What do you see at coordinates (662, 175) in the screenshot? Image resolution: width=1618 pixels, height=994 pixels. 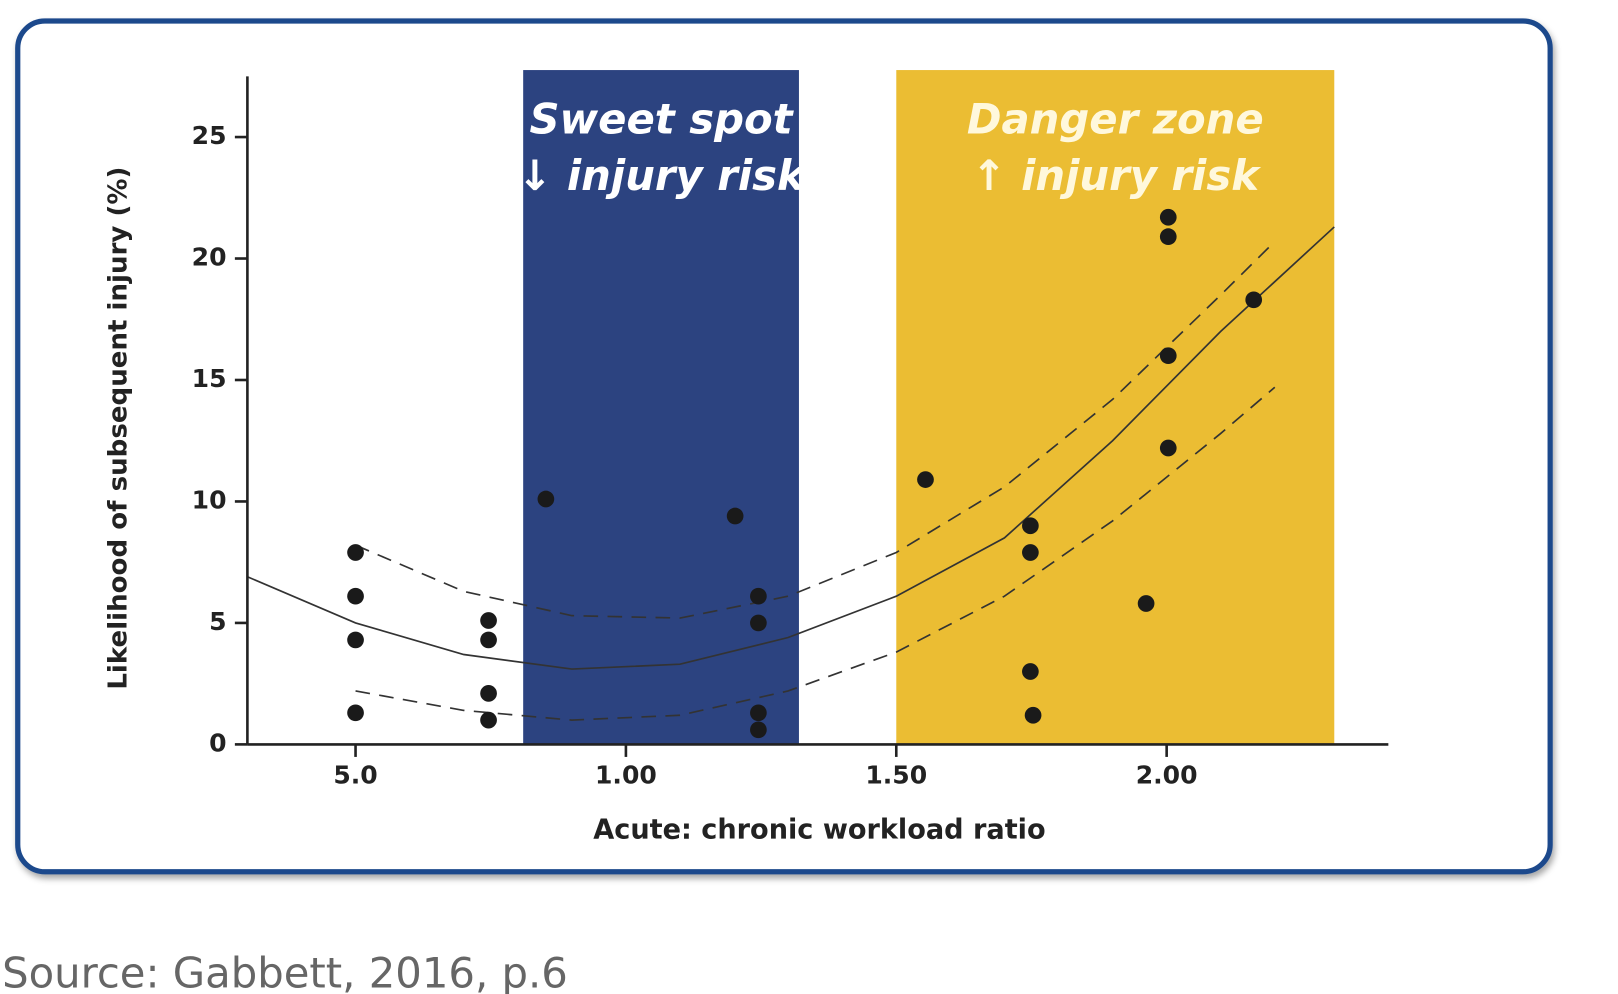 I see `zone-label: ↓ injury risk` at bounding box center [662, 175].